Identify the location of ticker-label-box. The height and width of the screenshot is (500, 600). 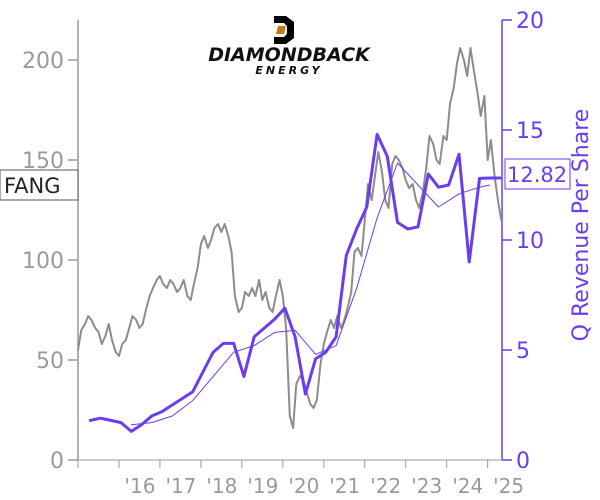
(39, 185).